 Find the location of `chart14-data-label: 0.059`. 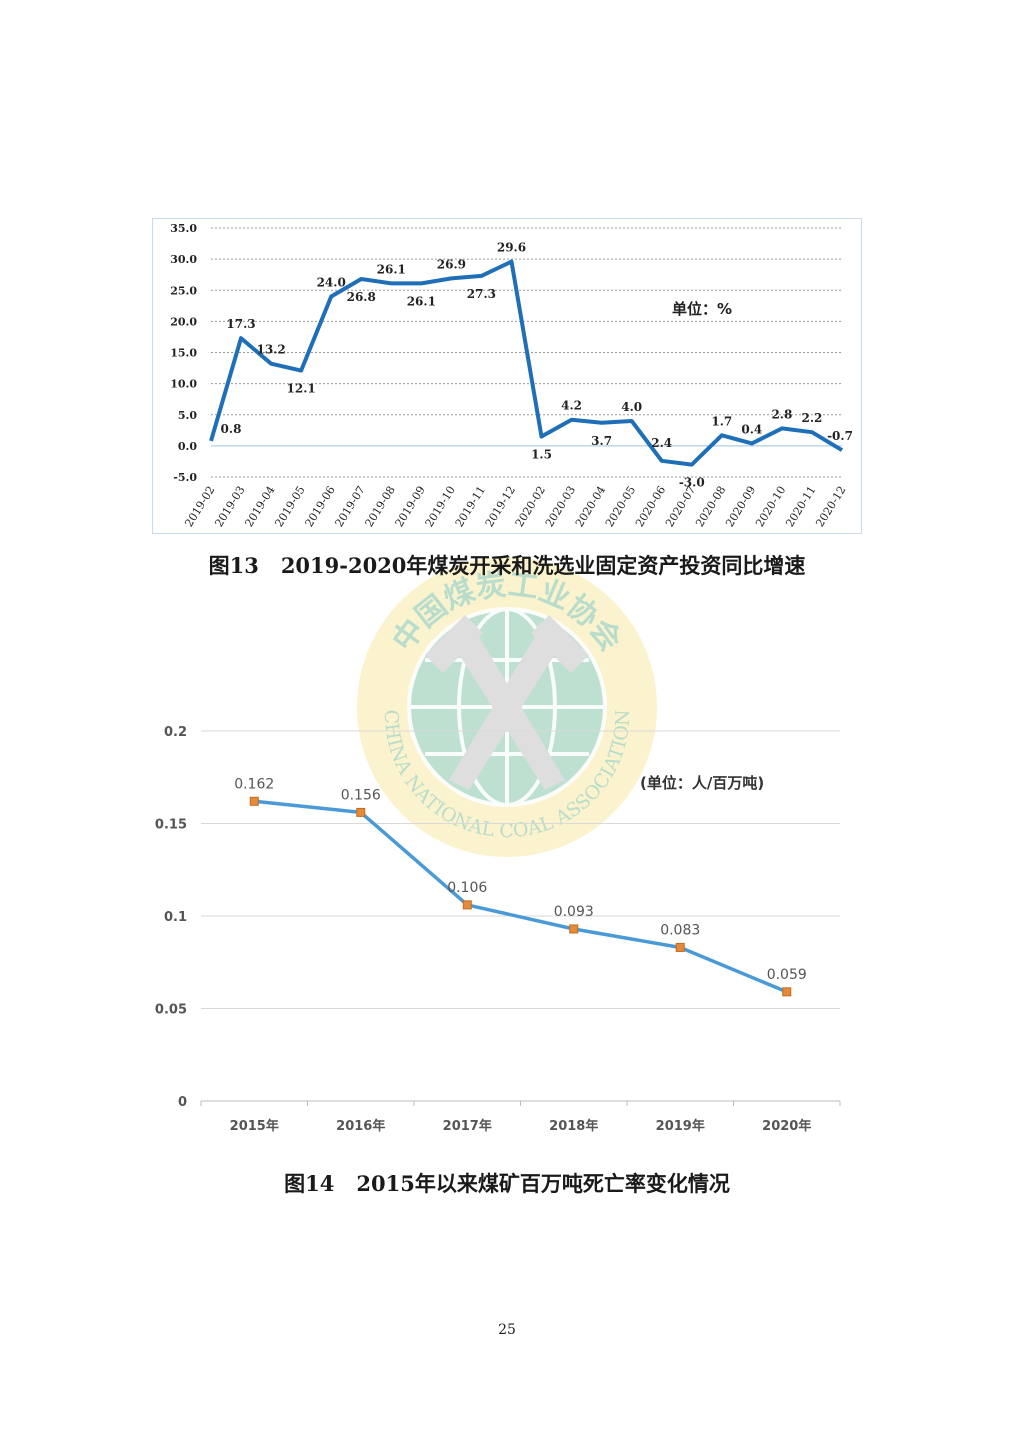

chart14-data-label: 0.059 is located at coordinates (787, 975).